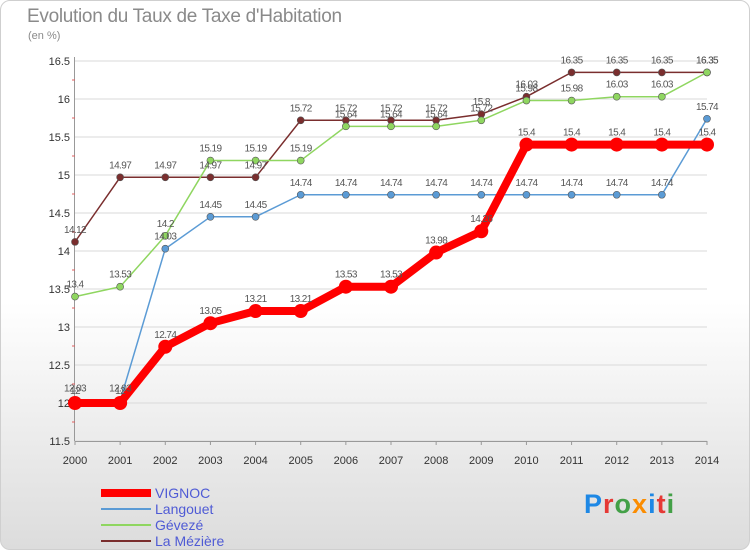 This screenshot has width=750, height=550. Describe the element at coordinates (572, 89) in the screenshot. I see `data-label-geveze: 15.98` at that location.